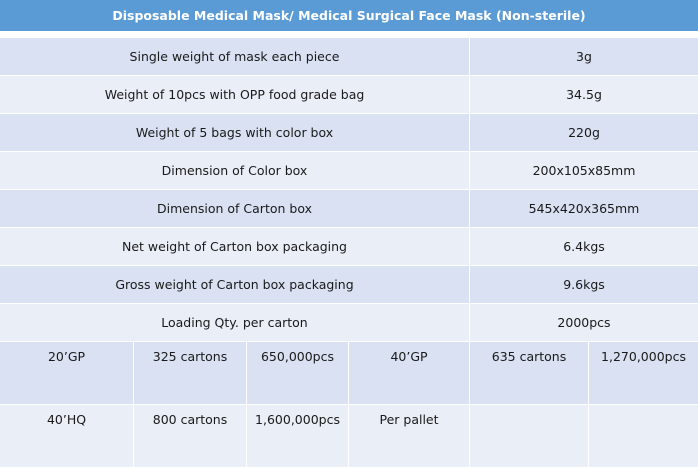  Describe the element at coordinates (643, 356) in the screenshot. I see `container-pieces: 1,270,000pcs` at that location.